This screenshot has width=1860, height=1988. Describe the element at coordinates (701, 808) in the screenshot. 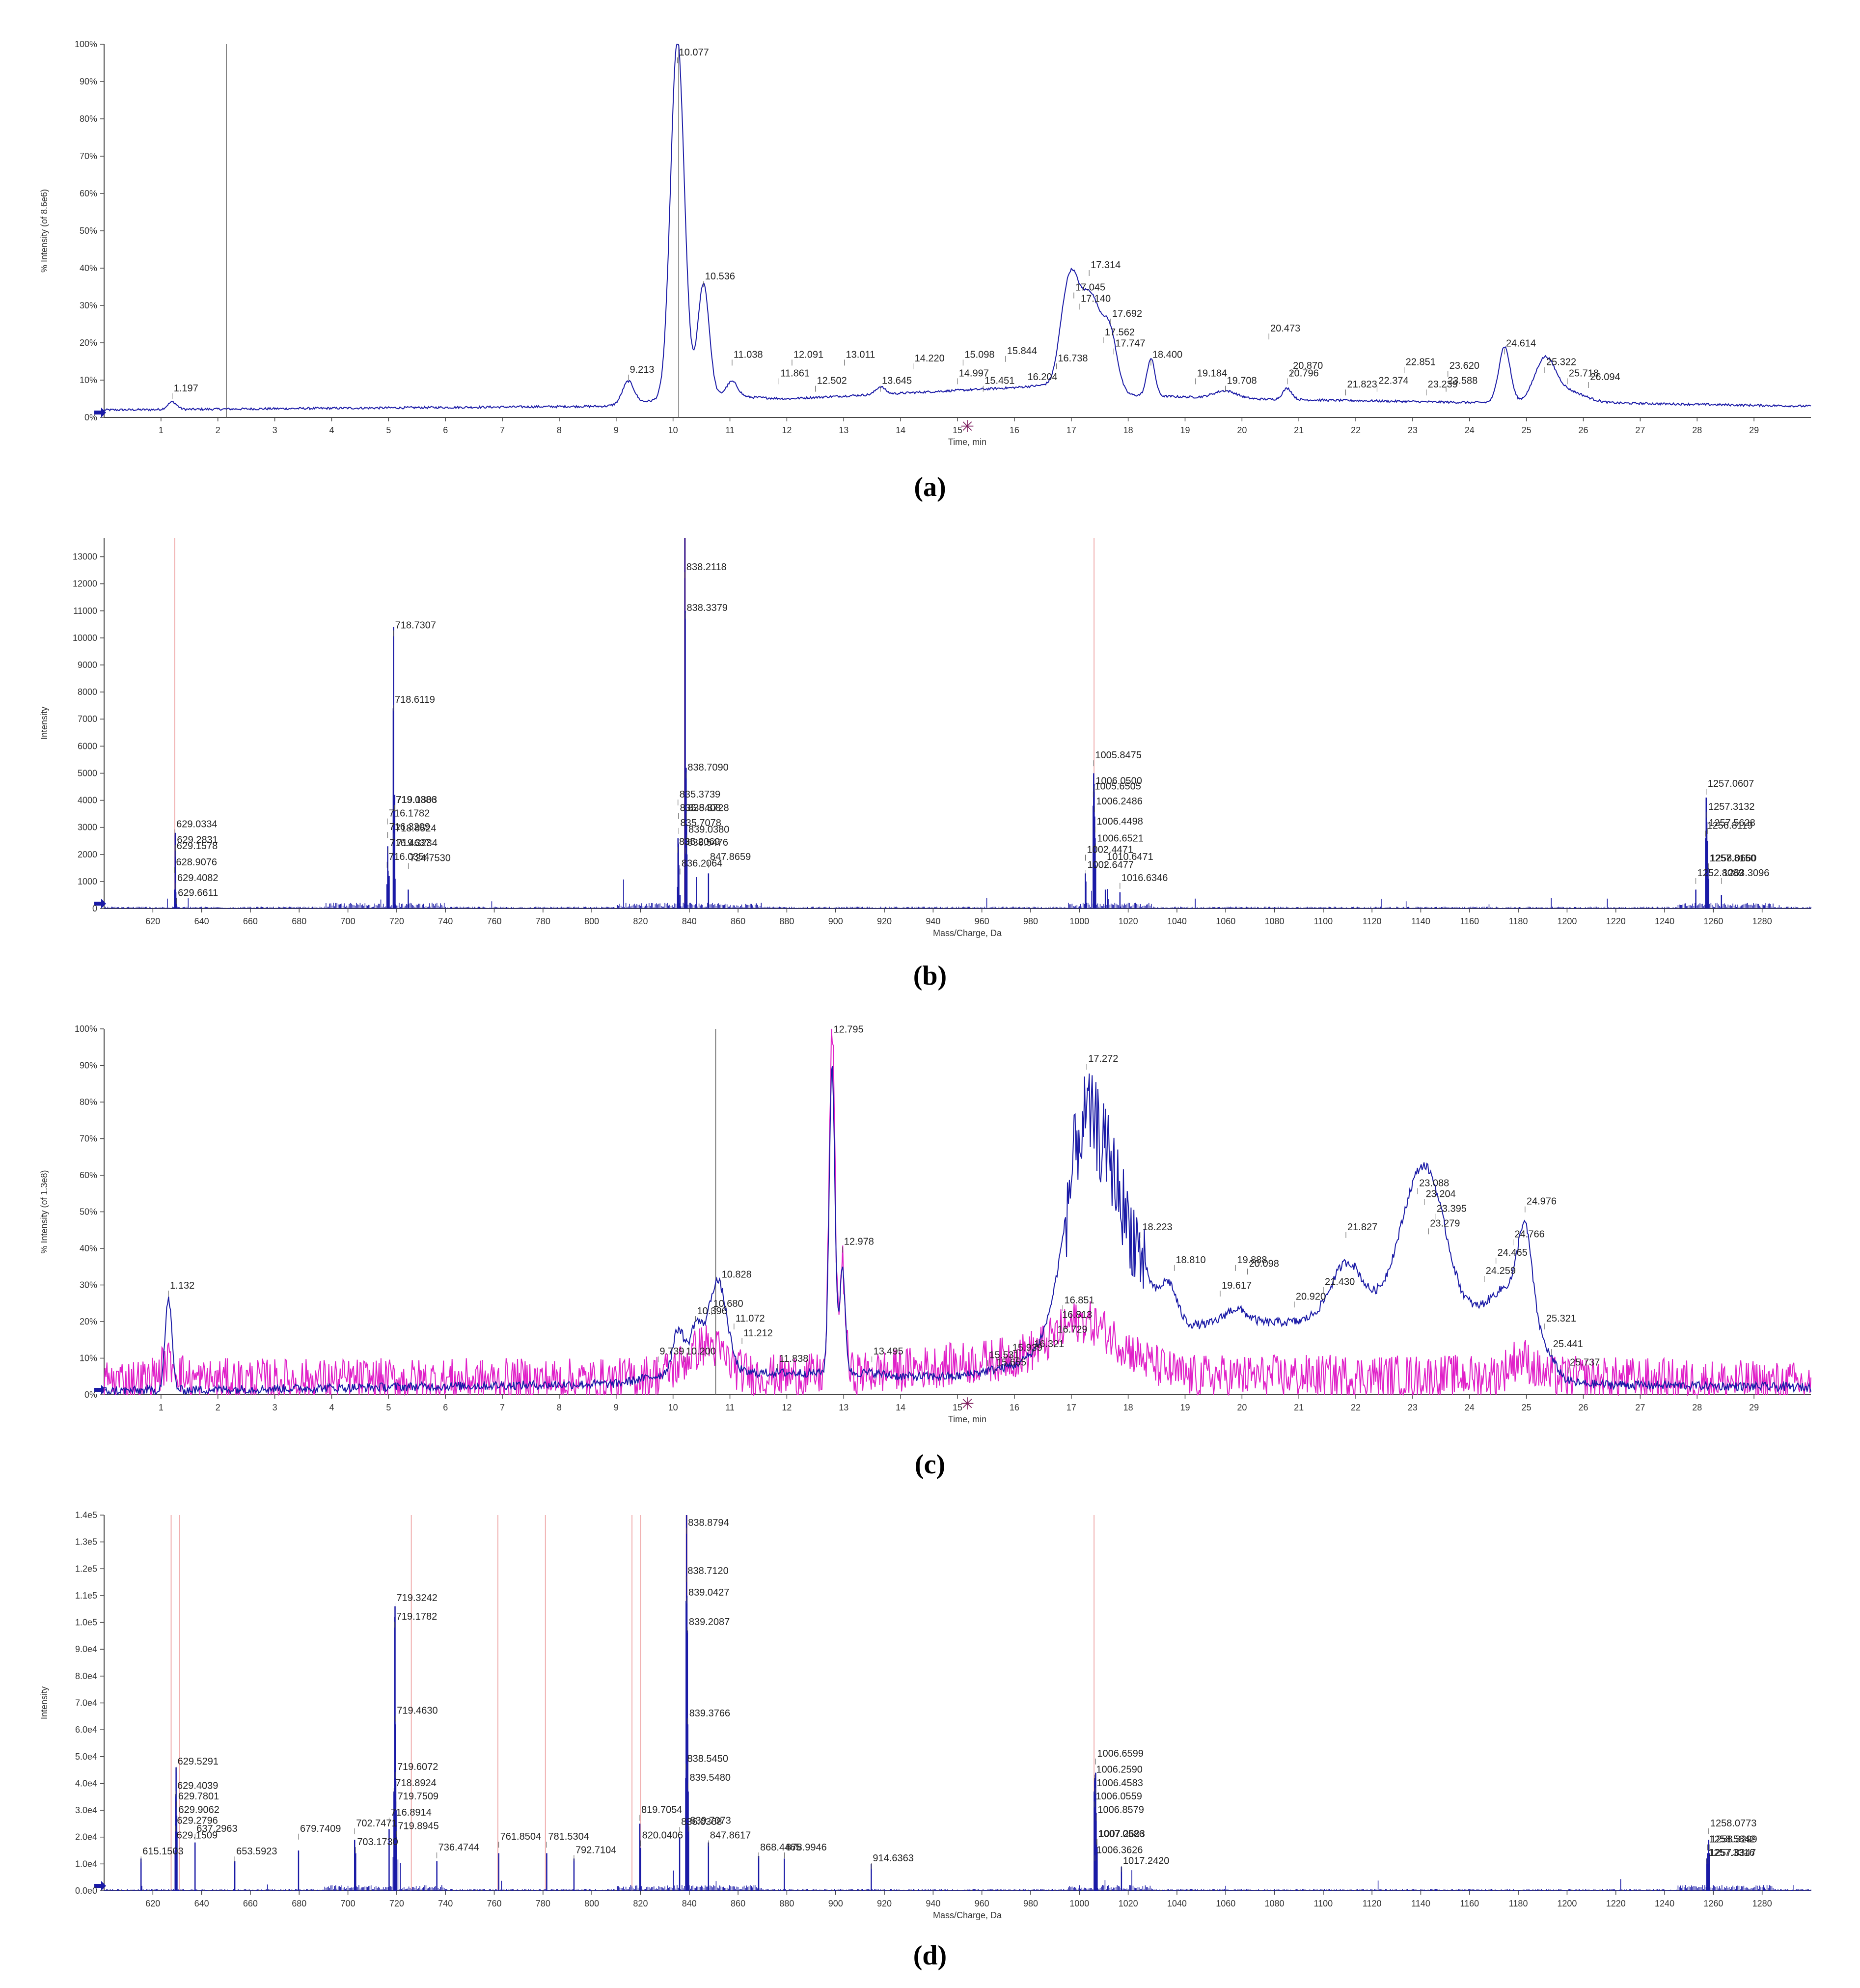

I see `peak-label: 835.5408` at that location.